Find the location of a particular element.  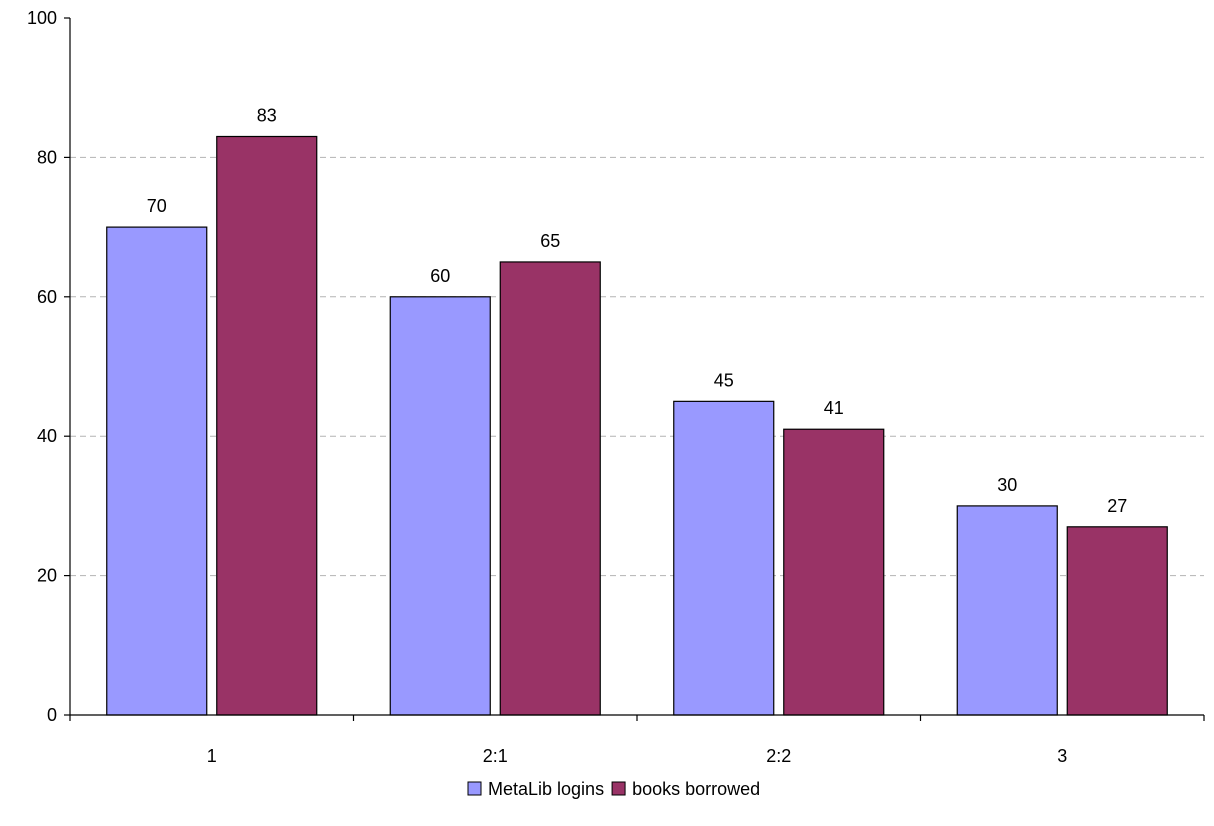

data-label: 45 is located at coordinates (724, 380).